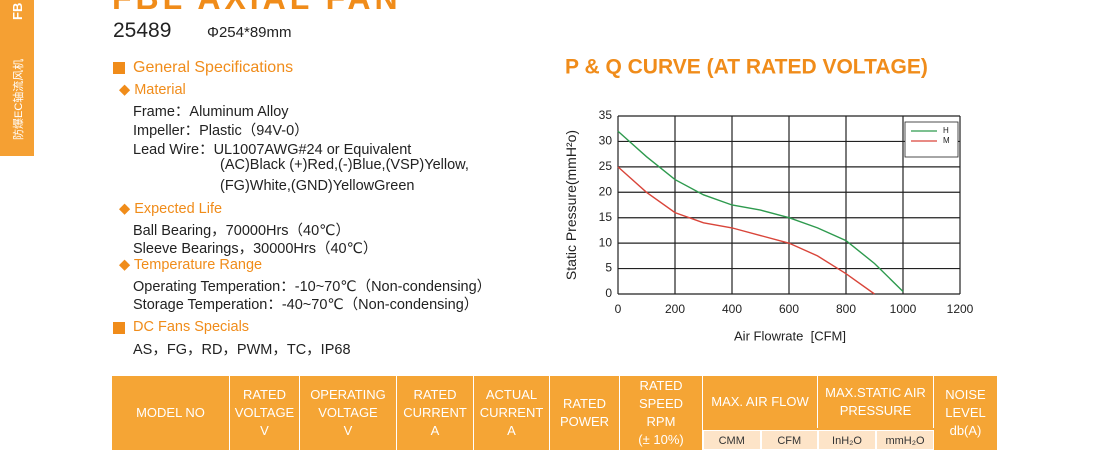 The height and width of the screenshot is (450, 1100). I want to click on x-tick-label: 200, so click(675, 309).